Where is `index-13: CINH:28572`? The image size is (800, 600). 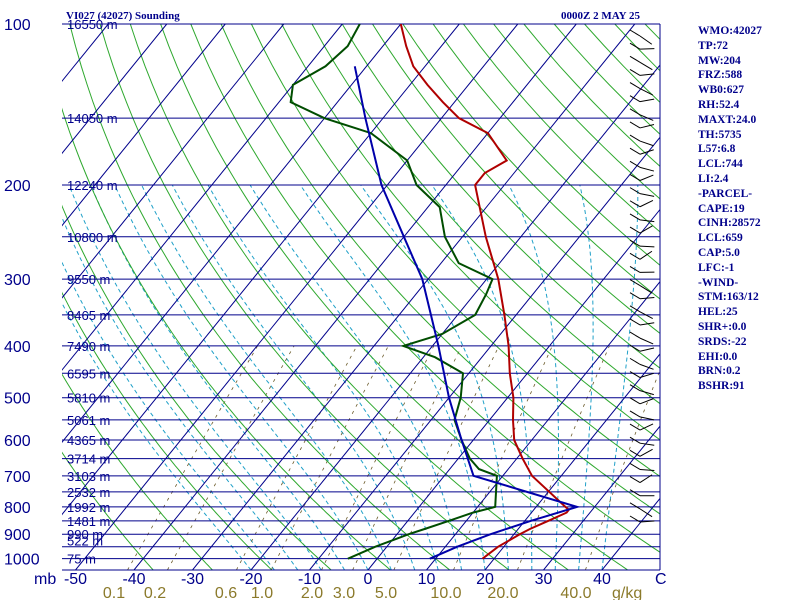 index-13: CINH:28572 is located at coordinates (729, 223).